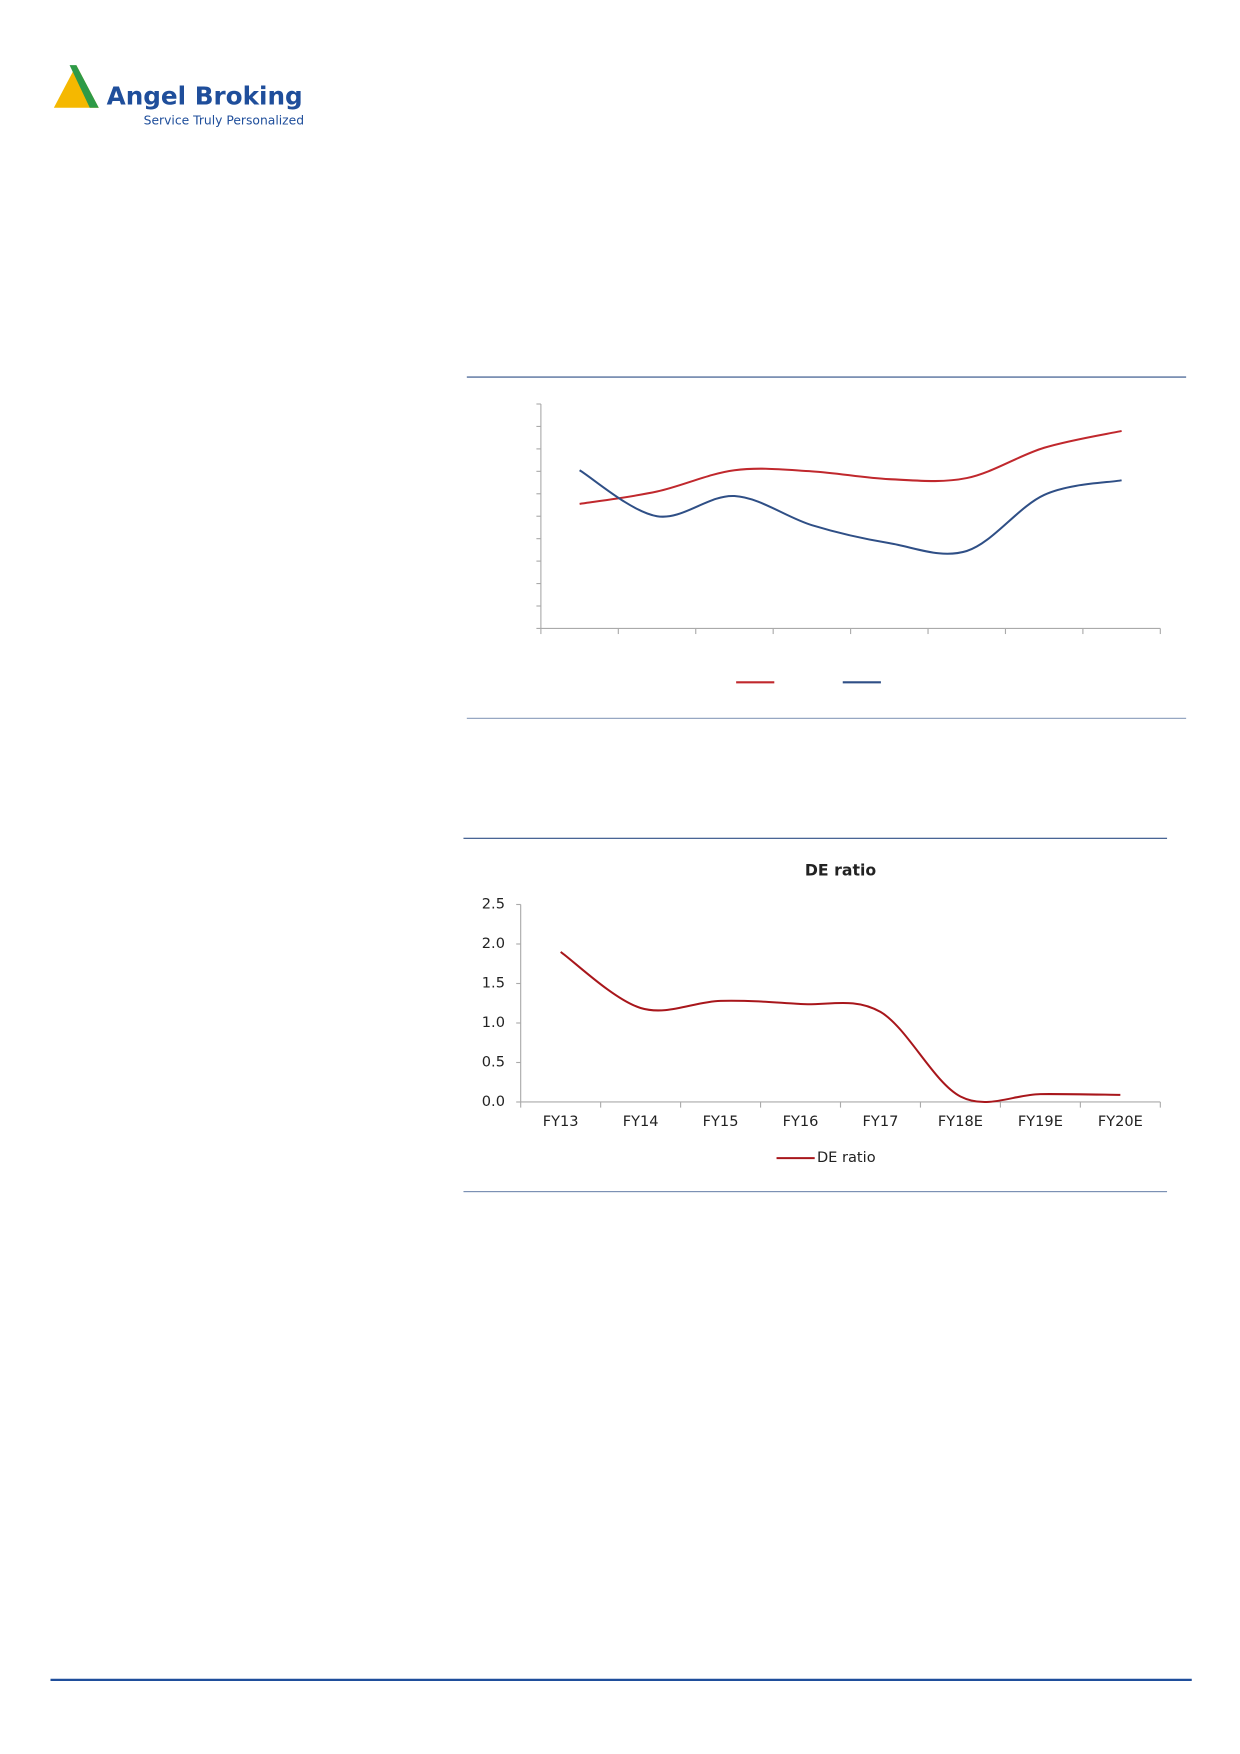 This screenshot has width=1240, height=1754. I want to click on logo: Angel Broking Service Truly Personalized, so click(178, 96).